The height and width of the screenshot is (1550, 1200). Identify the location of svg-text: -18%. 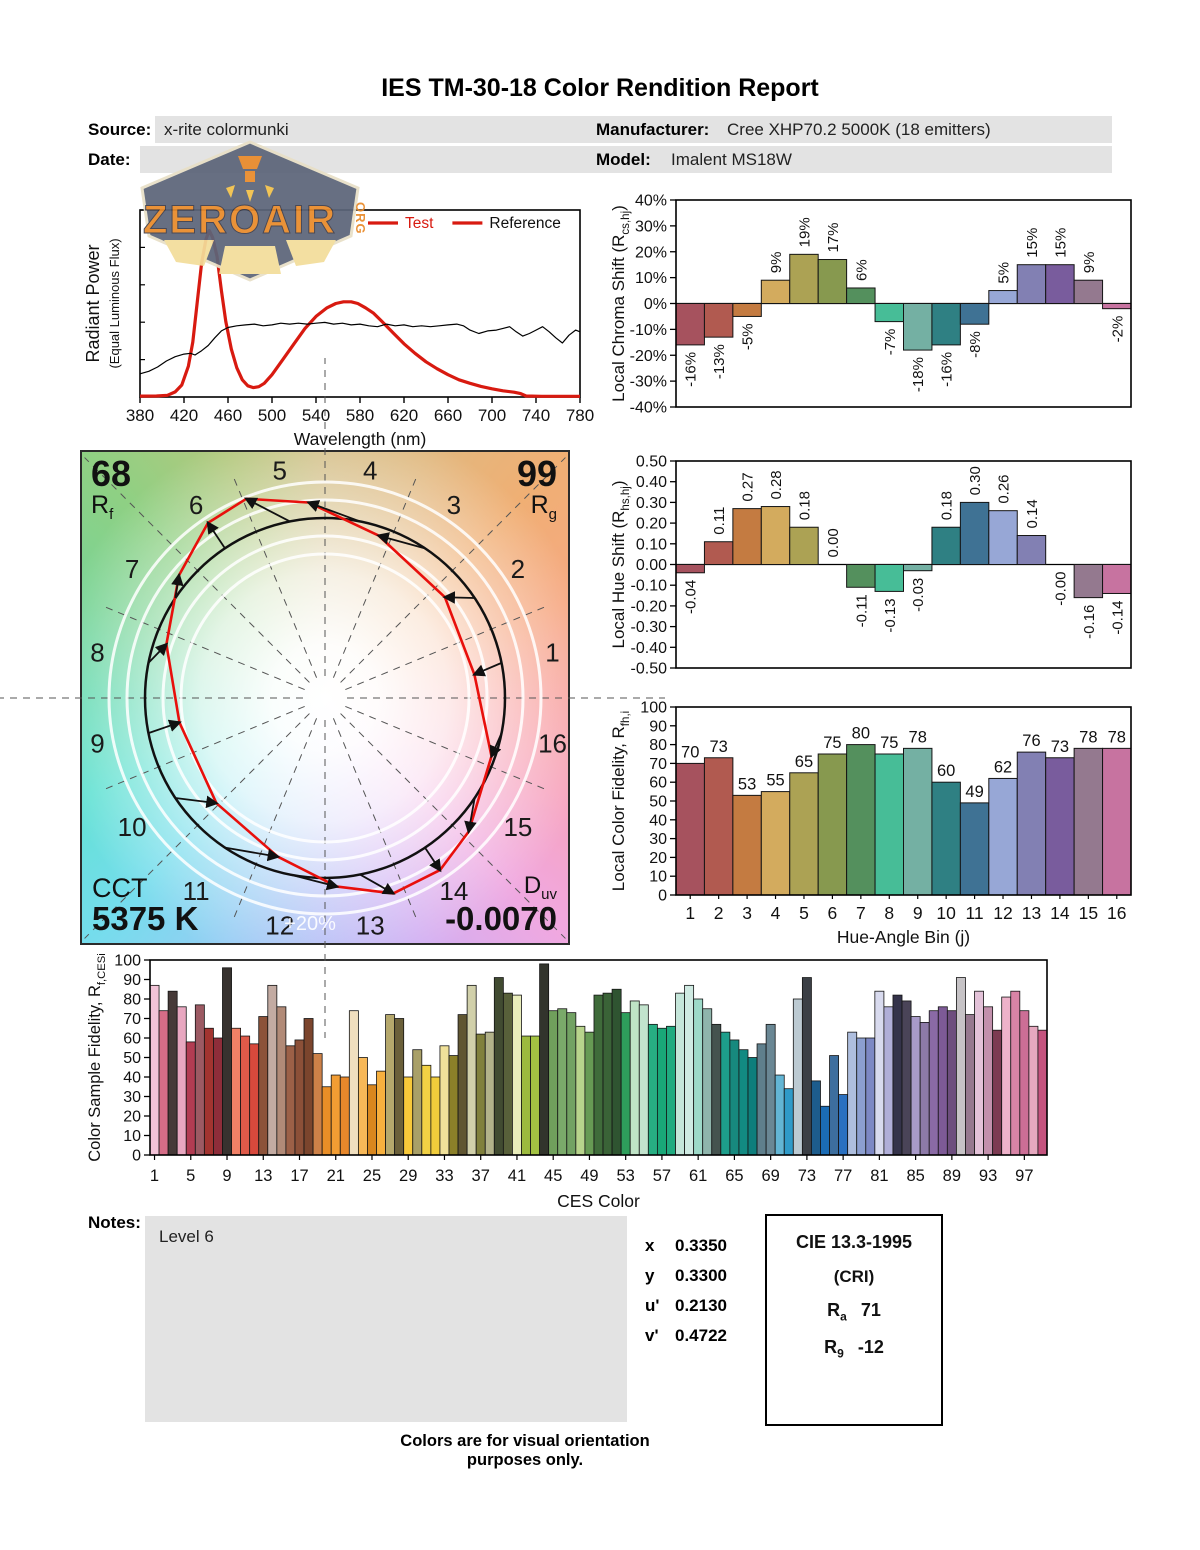
(918, 374).